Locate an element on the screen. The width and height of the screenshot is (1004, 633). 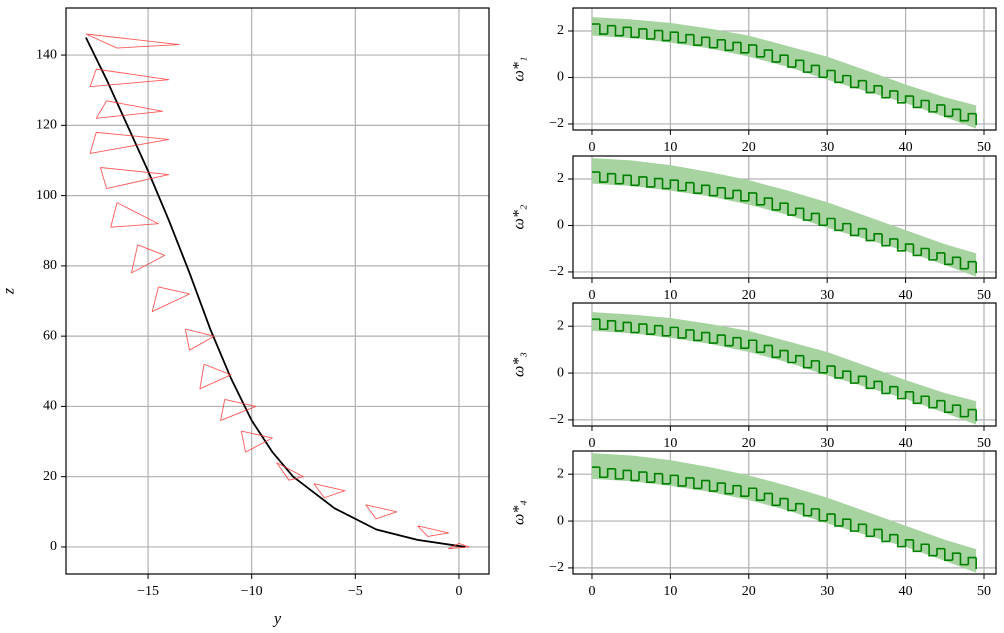
y-axis-label: ω*₃ is located at coordinates (519, 364).